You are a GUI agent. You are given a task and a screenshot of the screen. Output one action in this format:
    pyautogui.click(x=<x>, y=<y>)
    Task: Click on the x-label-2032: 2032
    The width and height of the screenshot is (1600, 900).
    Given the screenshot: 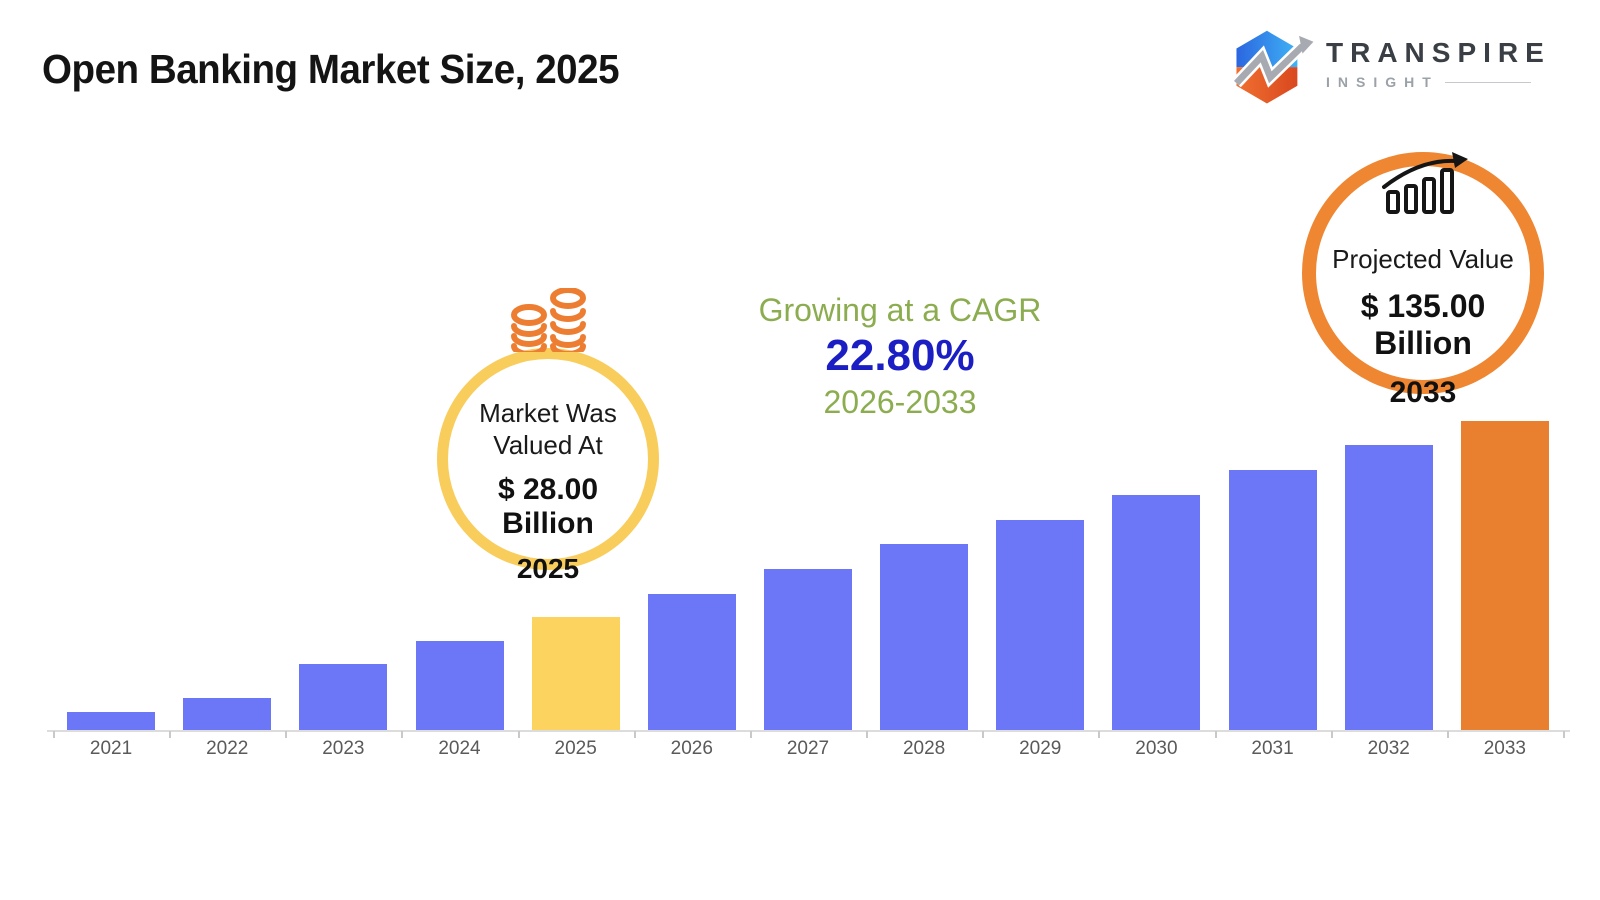 What is the action you would take?
    pyautogui.click(x=1388, y=748)
    